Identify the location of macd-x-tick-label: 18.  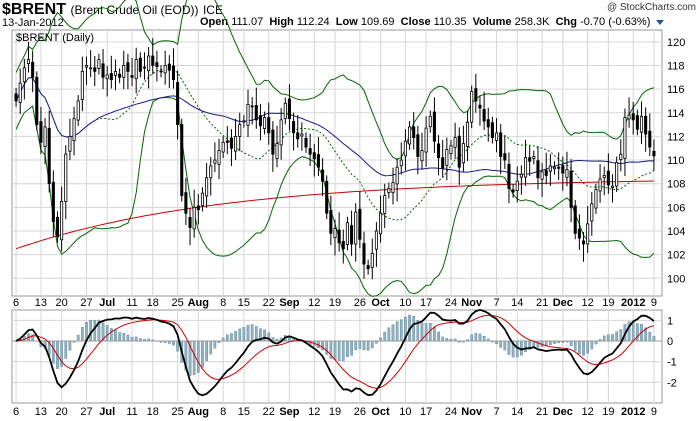
(153, 412).